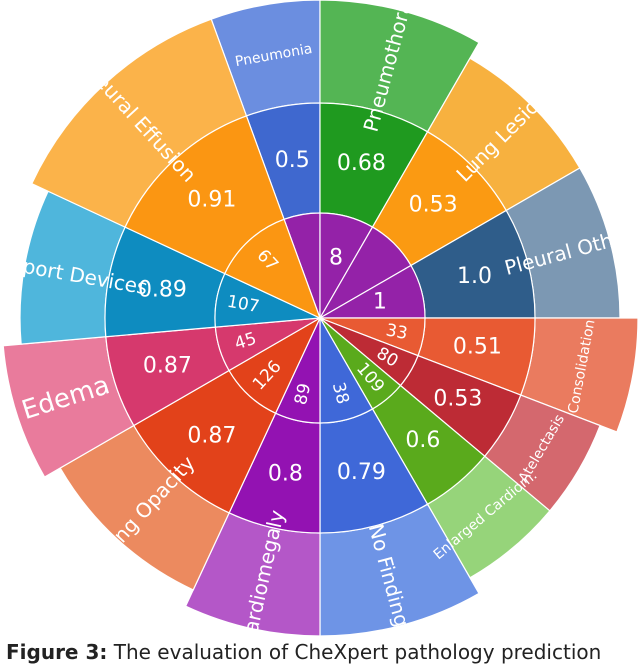 This screenshot has height=665, width=640. Describe the element at coordinates (396, 332) in the screenshot. I see `count-label-consolidation: 33` at that location.